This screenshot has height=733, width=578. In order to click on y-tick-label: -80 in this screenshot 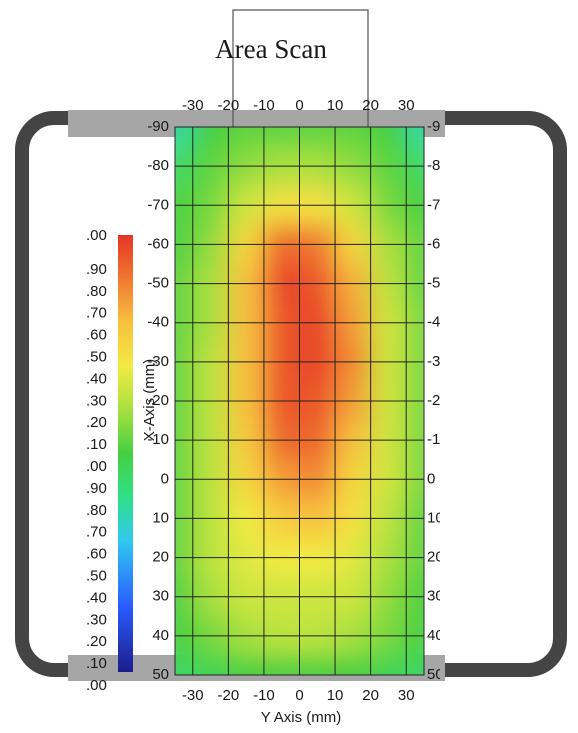, I will do `click(158, 165)`.